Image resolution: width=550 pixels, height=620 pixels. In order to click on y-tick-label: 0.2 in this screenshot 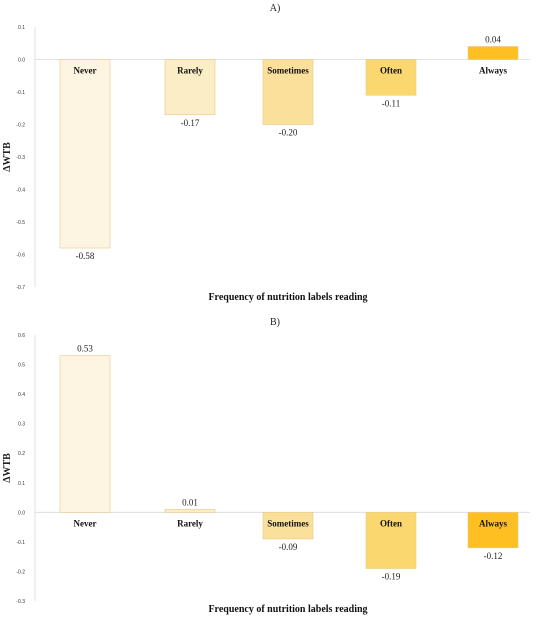, I will do `click(21, 454)`.